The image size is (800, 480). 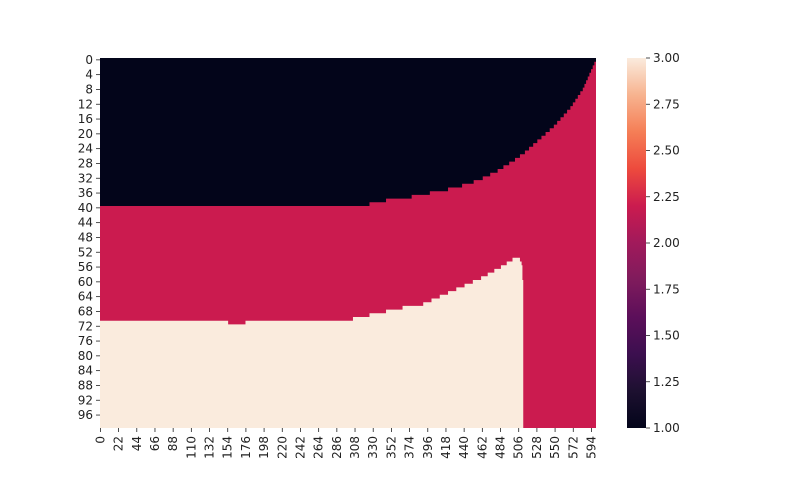 What do you see at coordinates (85, 104) in the screenshot?
I see `y-tick-label: 12` at bounding box center [85, 104].